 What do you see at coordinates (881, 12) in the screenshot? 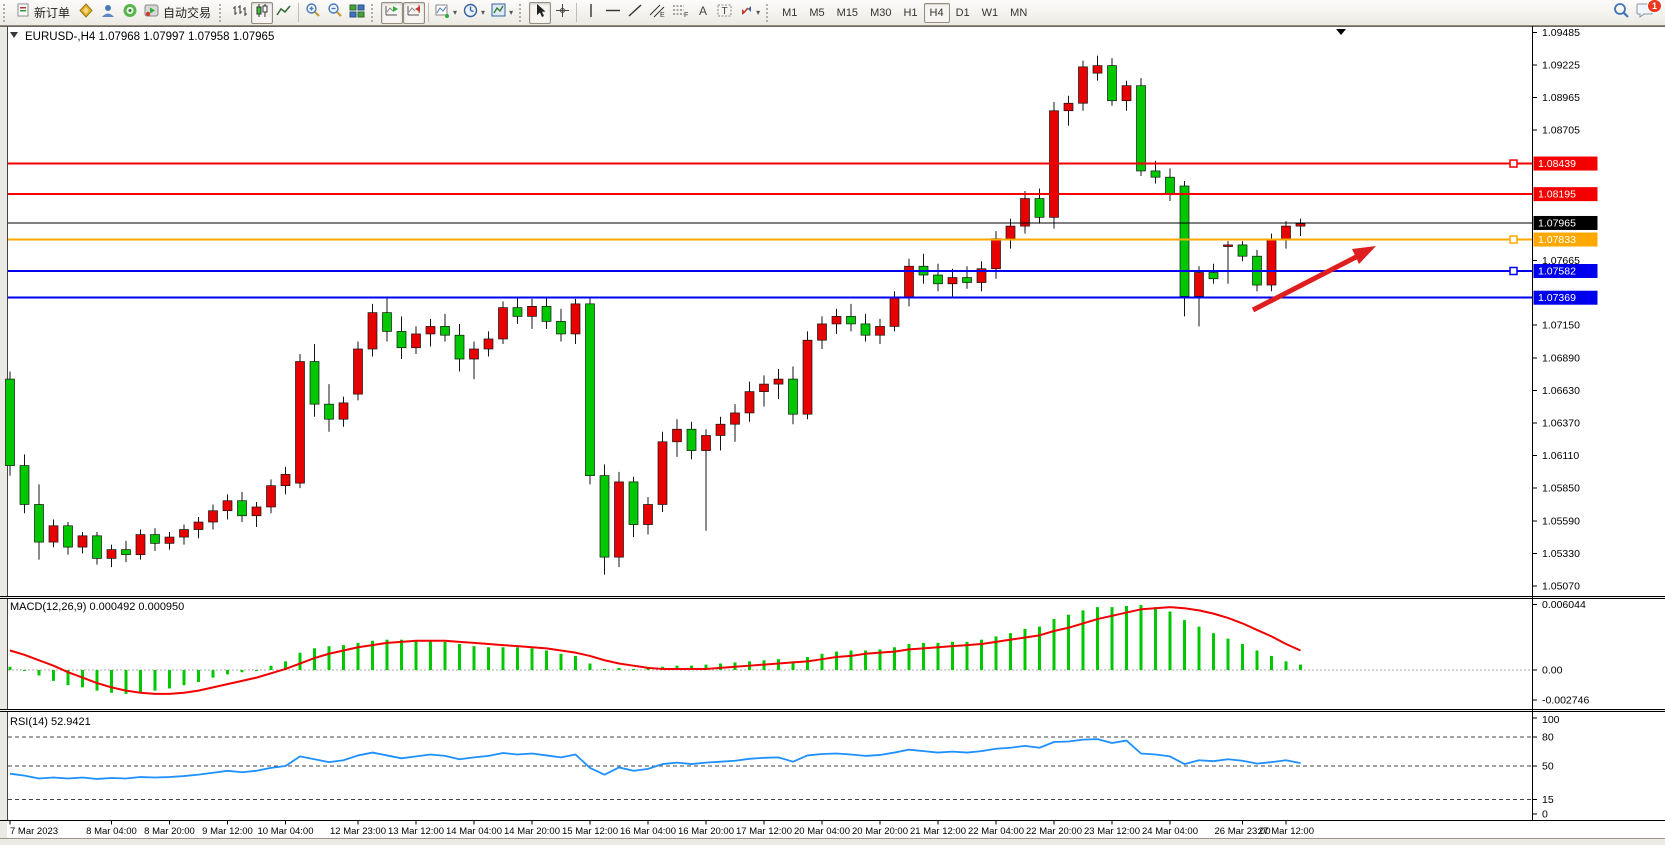
I see `timeframe-m30-button: M30` at bounding box center [881, 12].